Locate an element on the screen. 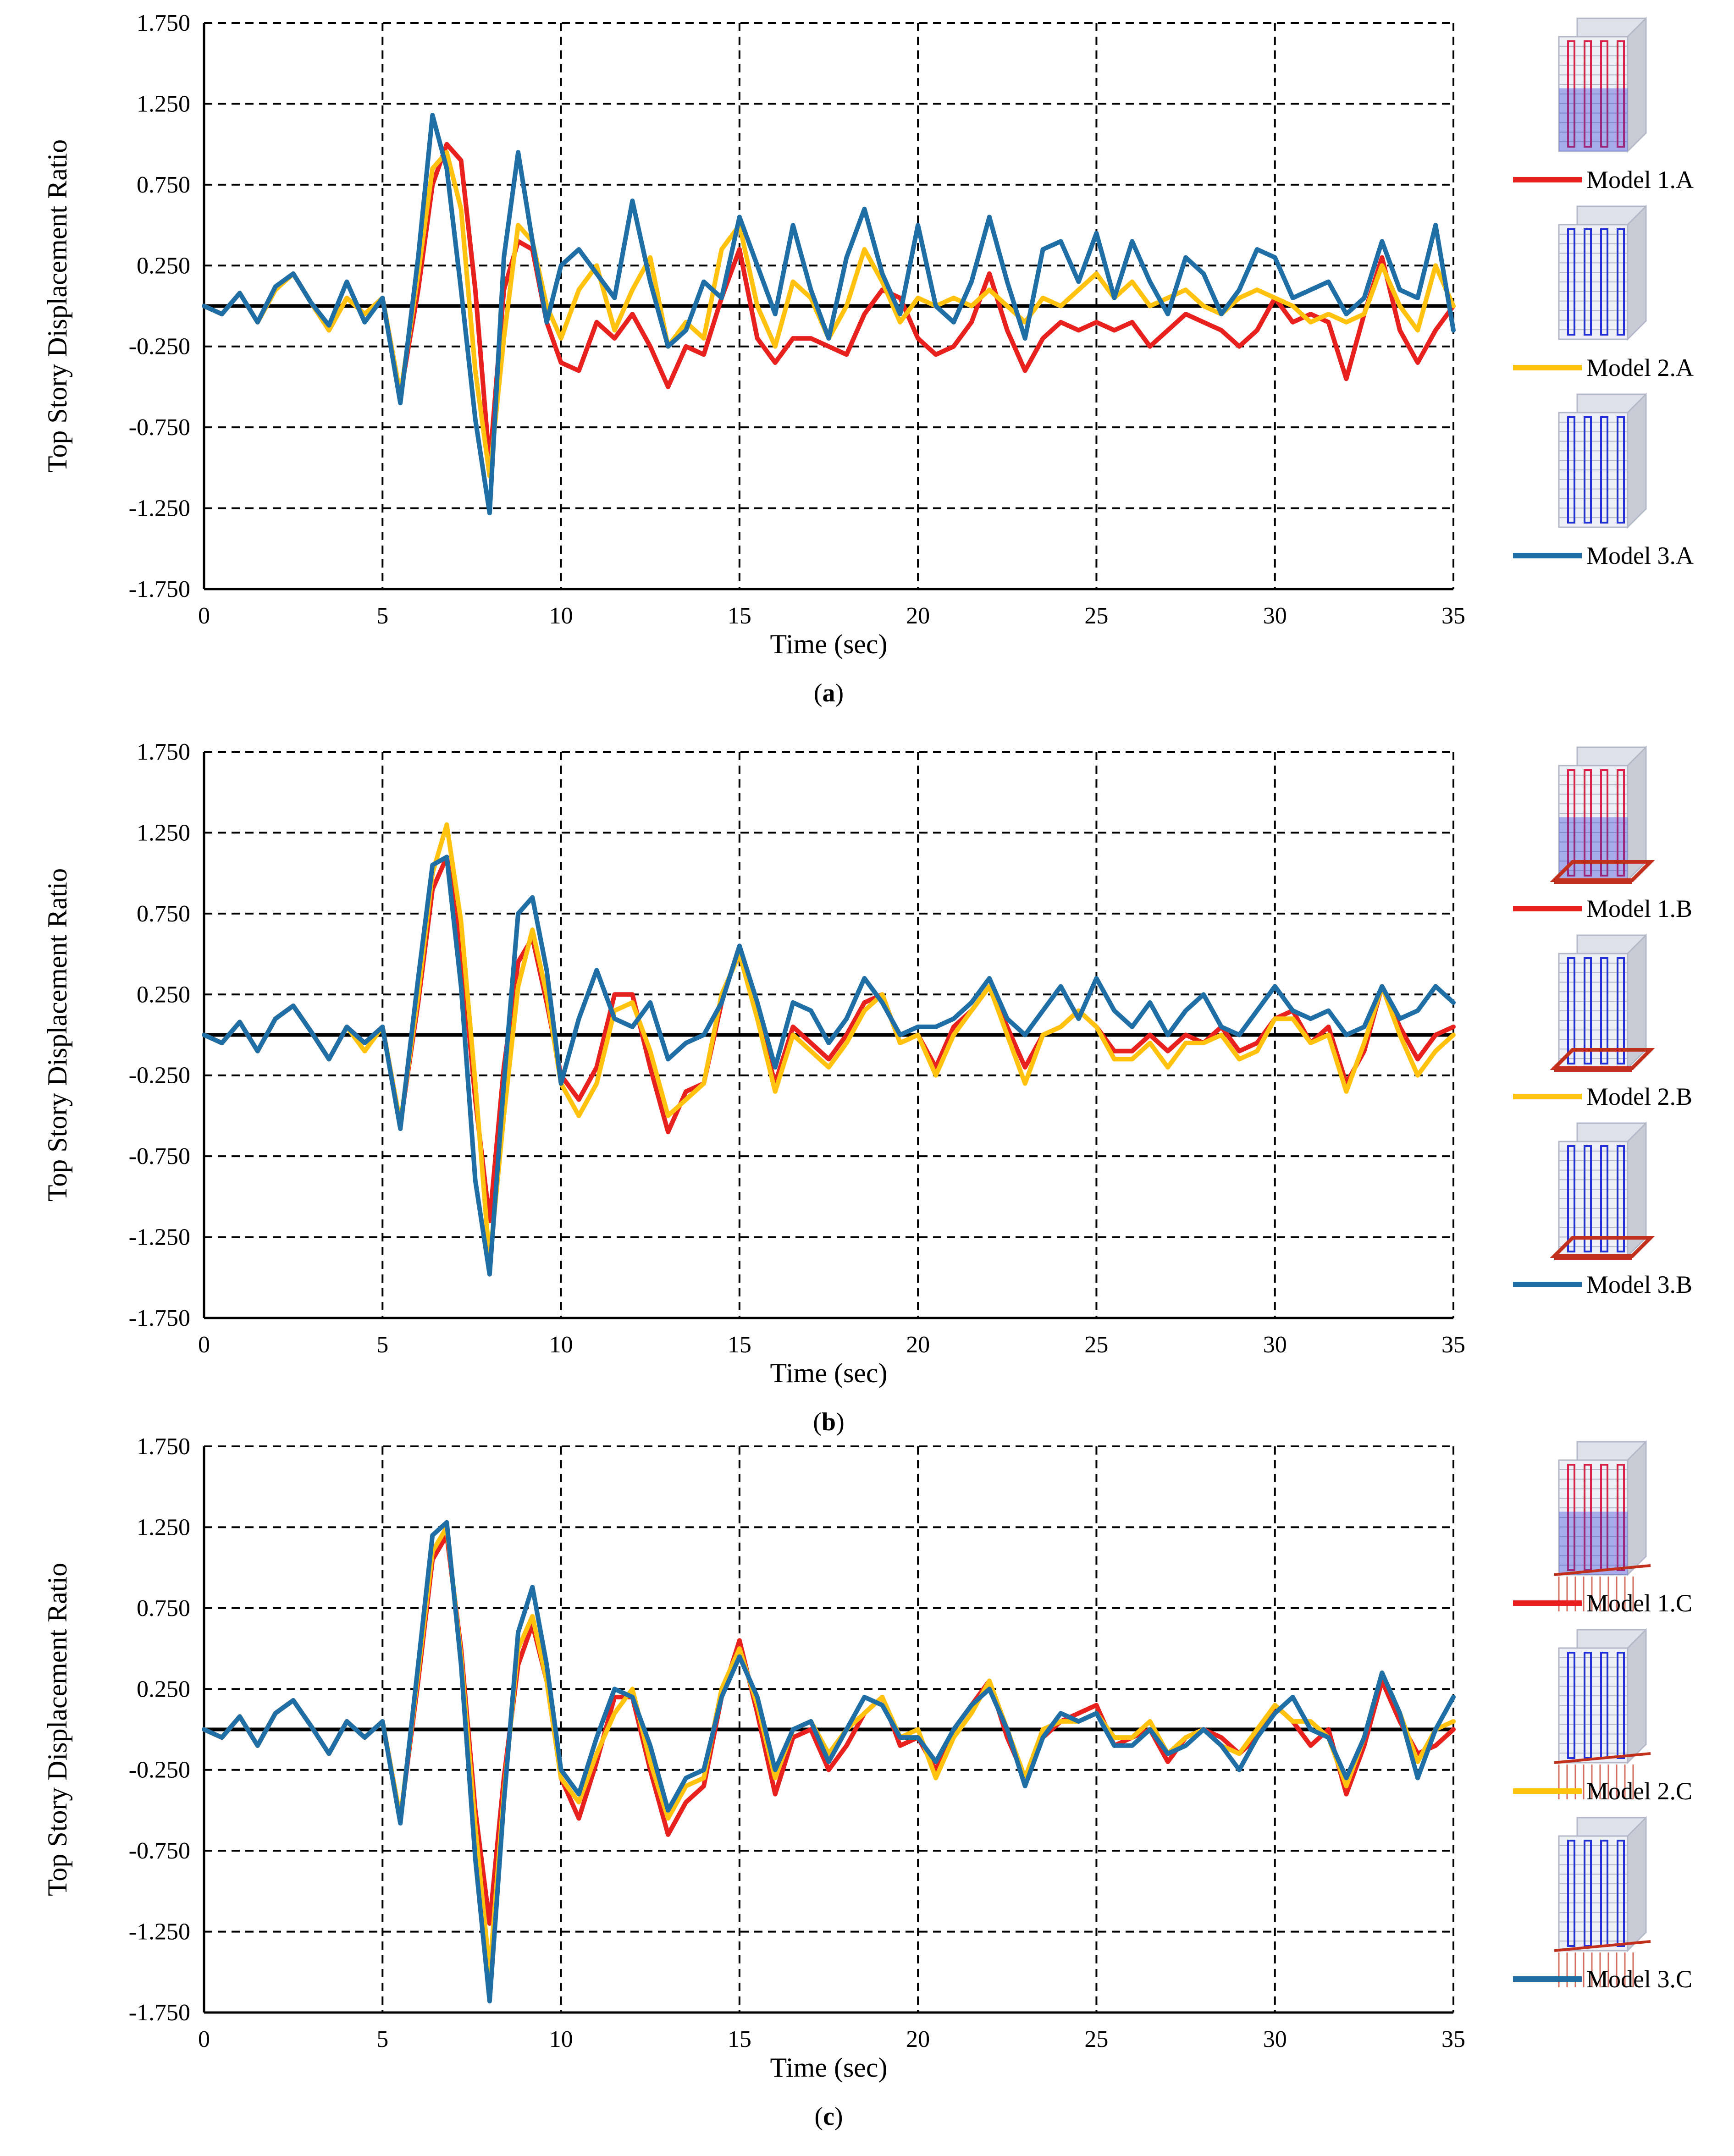 The height and width of the screenshot is (2156, 1734). caption-letter: a is located at coordinates (829, 693).